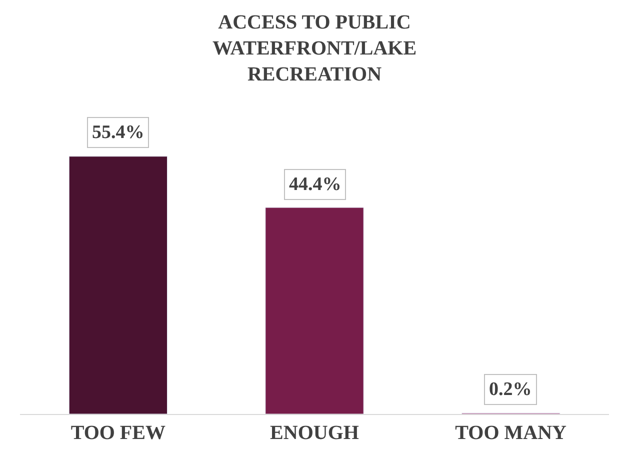  What do you see at coordinates (118, 132) in the screenshot?
I see `data-label: 55.4%` at bounding box center [118, 132].